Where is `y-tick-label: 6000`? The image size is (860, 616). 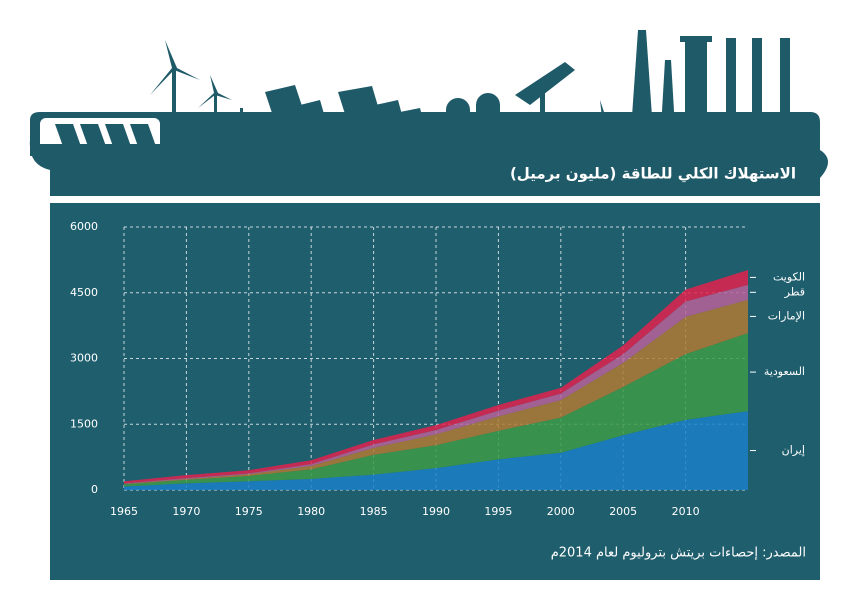 y-tick-label: 6000 is located at coordinates (84, 226).